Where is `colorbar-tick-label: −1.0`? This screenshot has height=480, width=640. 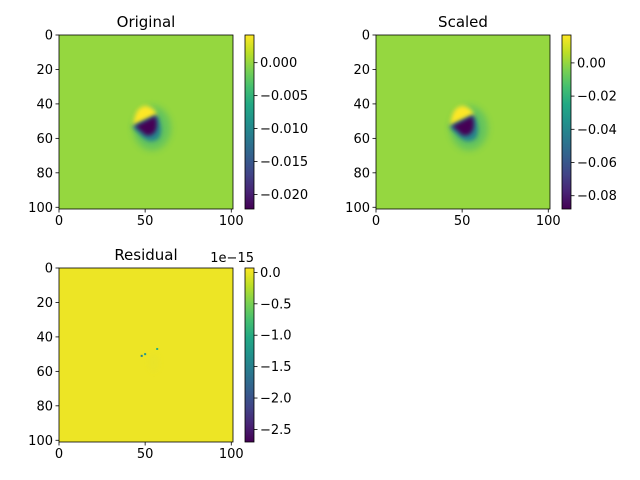 colorbar-tick-label: −1.0 is located at coordinates (276, 336).